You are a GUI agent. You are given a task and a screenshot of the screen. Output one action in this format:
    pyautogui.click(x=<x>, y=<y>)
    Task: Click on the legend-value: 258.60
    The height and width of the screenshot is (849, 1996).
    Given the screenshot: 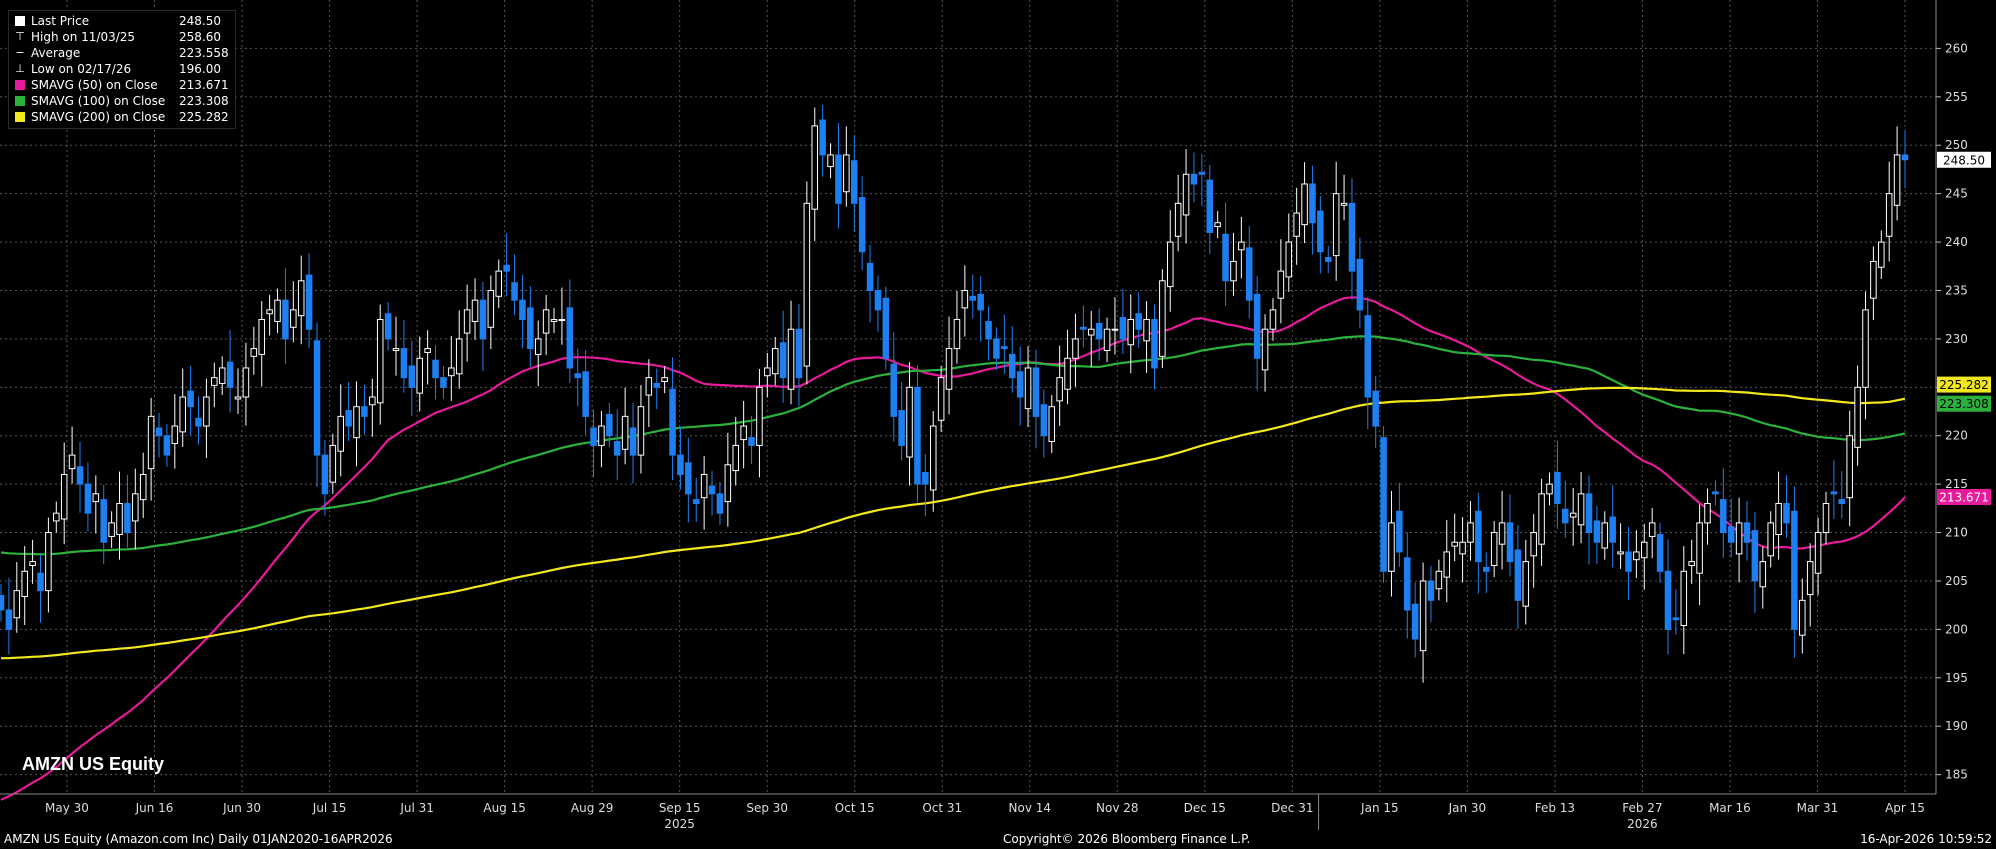 What is the action you would take?
    pyautogui.click(x=200, y=37)
    